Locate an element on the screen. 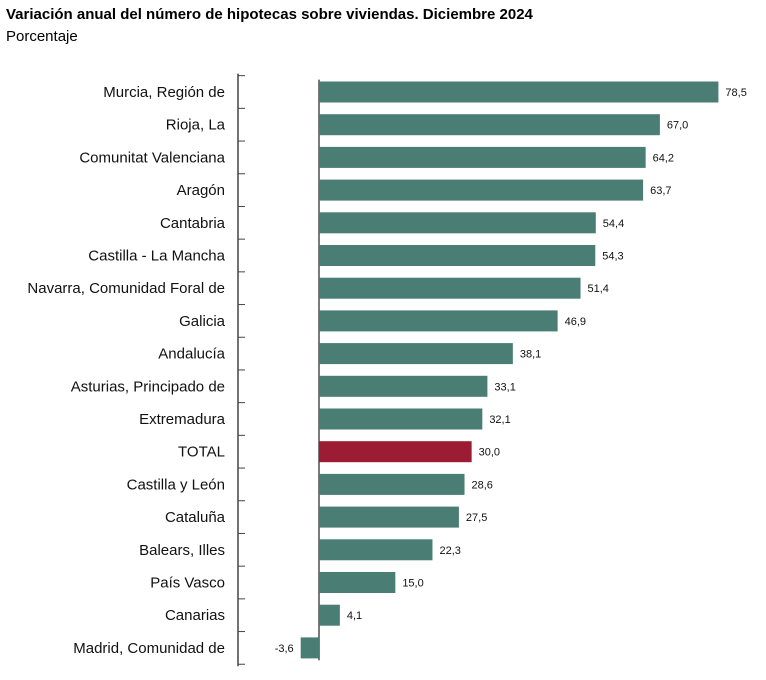 The width and height of the screenshot is (766, 680). category-label: Cataluña is located at coordinates (195, 517).